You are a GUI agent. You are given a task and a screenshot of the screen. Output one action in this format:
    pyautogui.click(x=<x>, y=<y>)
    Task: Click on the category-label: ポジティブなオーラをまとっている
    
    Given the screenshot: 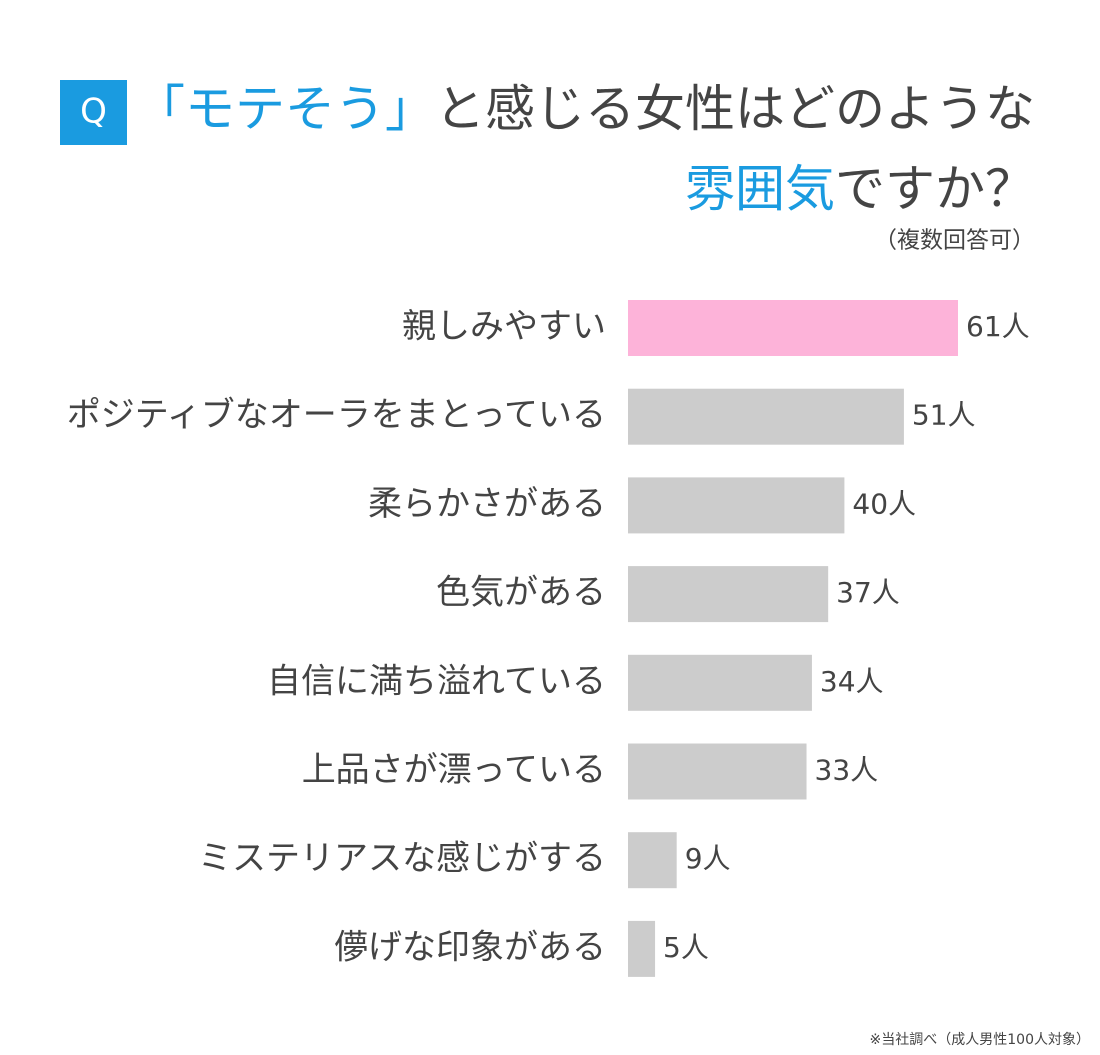 What is the action you would take?
    pyautogui.click(x=336, y=415)
    